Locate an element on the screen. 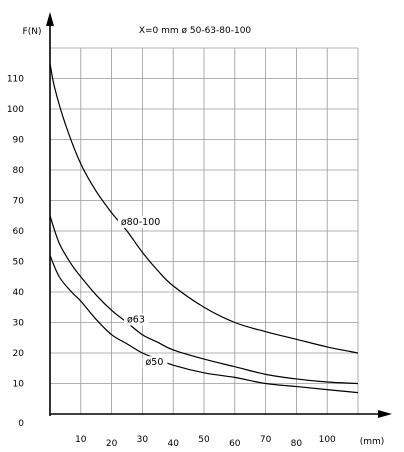  y-tick-label: 0 is located at coordinates (21, 424).